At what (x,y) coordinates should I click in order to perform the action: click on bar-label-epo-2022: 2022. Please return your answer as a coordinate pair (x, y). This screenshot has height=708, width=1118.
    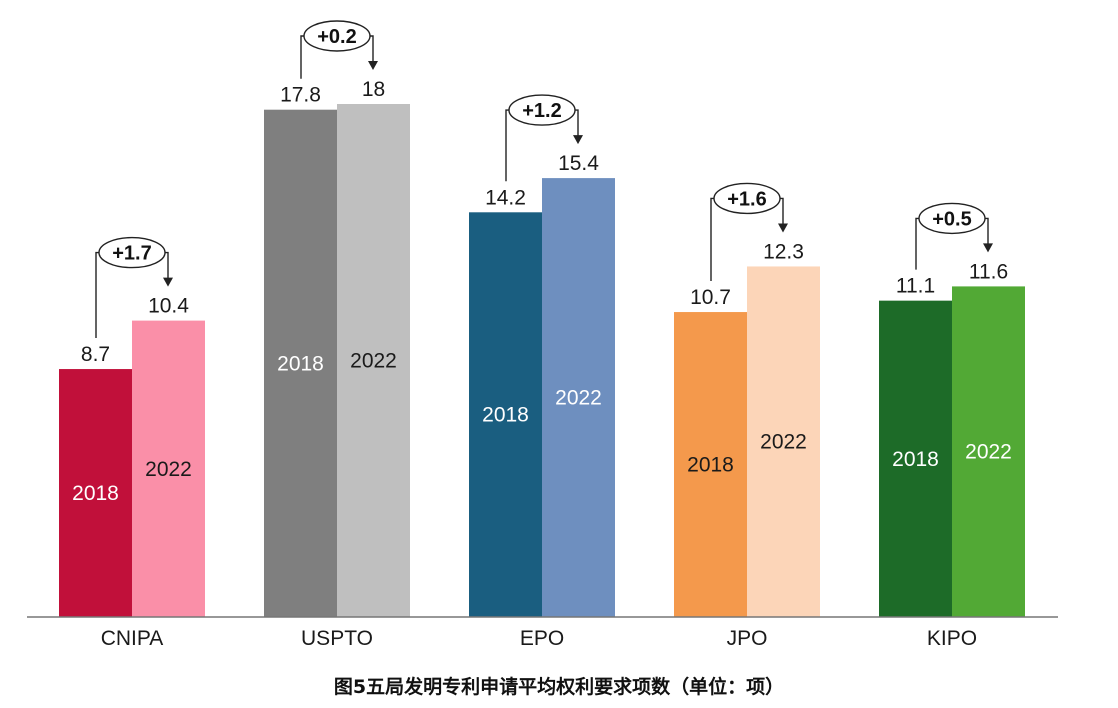
    Looking at the image, I should click on (578, 398).